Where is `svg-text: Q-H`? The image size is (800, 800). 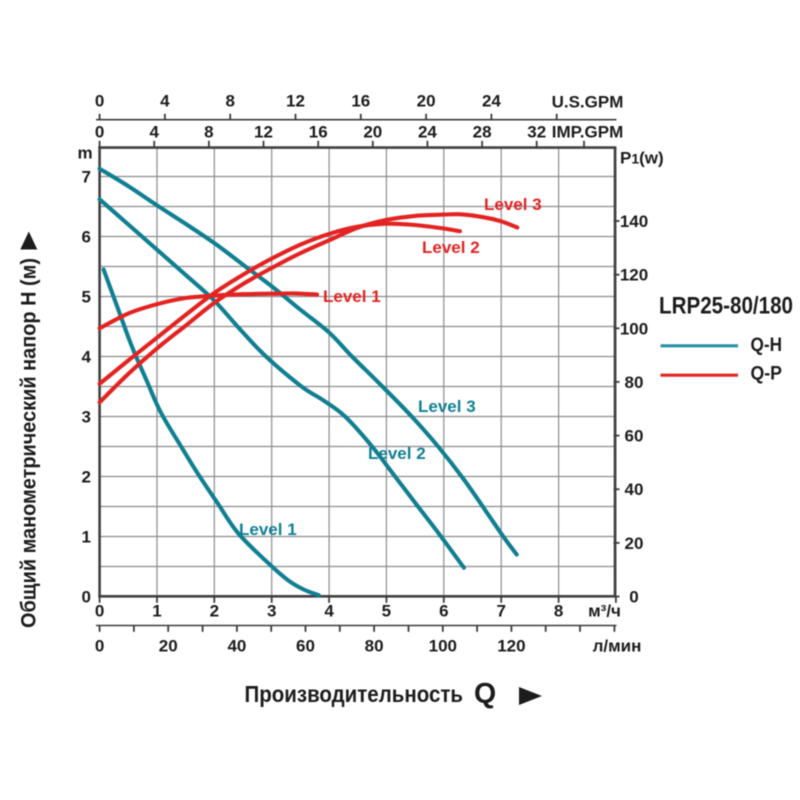 svg-text: Q-H is located at coordinates (767, 345).